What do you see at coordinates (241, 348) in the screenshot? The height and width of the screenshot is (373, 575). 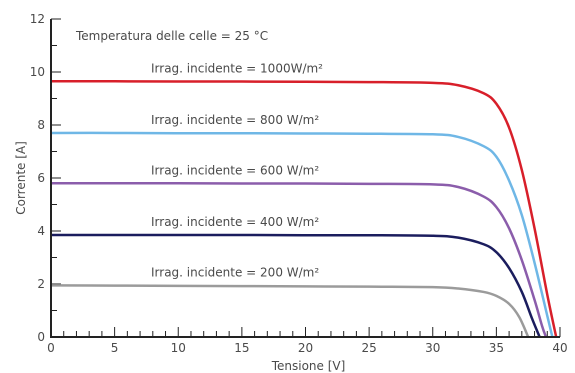 I see `x-tick-label: 15` at bounding box center [241, 348].